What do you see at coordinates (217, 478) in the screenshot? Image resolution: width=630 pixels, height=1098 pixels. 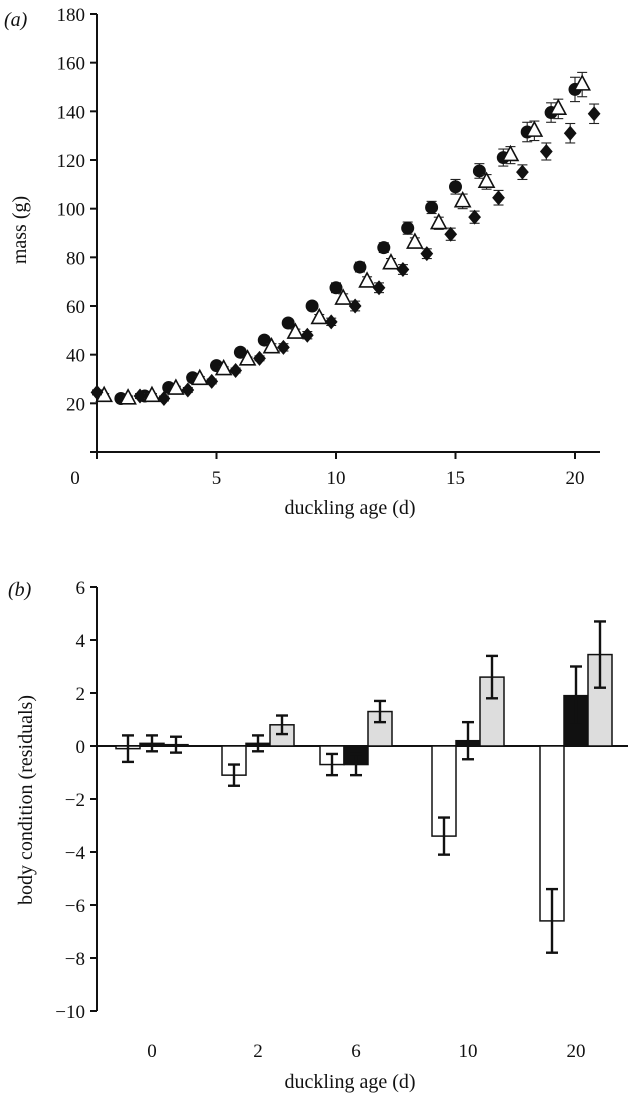 I see `panel-a-x-tick-label: 5` at bounding box center [217, 478].